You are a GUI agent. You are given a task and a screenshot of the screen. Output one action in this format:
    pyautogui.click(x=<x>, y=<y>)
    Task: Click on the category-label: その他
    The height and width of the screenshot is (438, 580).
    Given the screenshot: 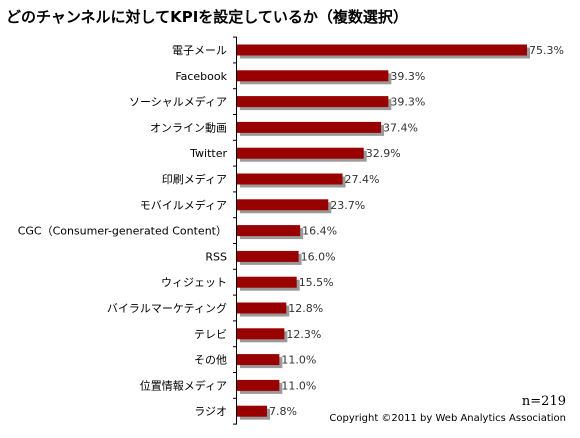 What is the action you would take?
    pyautogui.click(x=210, y=360)
    